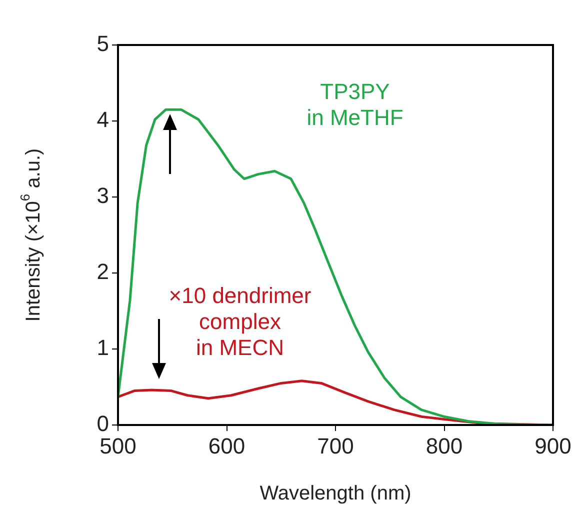 This screenshot has width=579, height=510. What do you see at coordinates (31, 235) in the screenshot?
I see `y-axis-title: Intensity (×106 a.u.)` at bounding box center [31, 235].